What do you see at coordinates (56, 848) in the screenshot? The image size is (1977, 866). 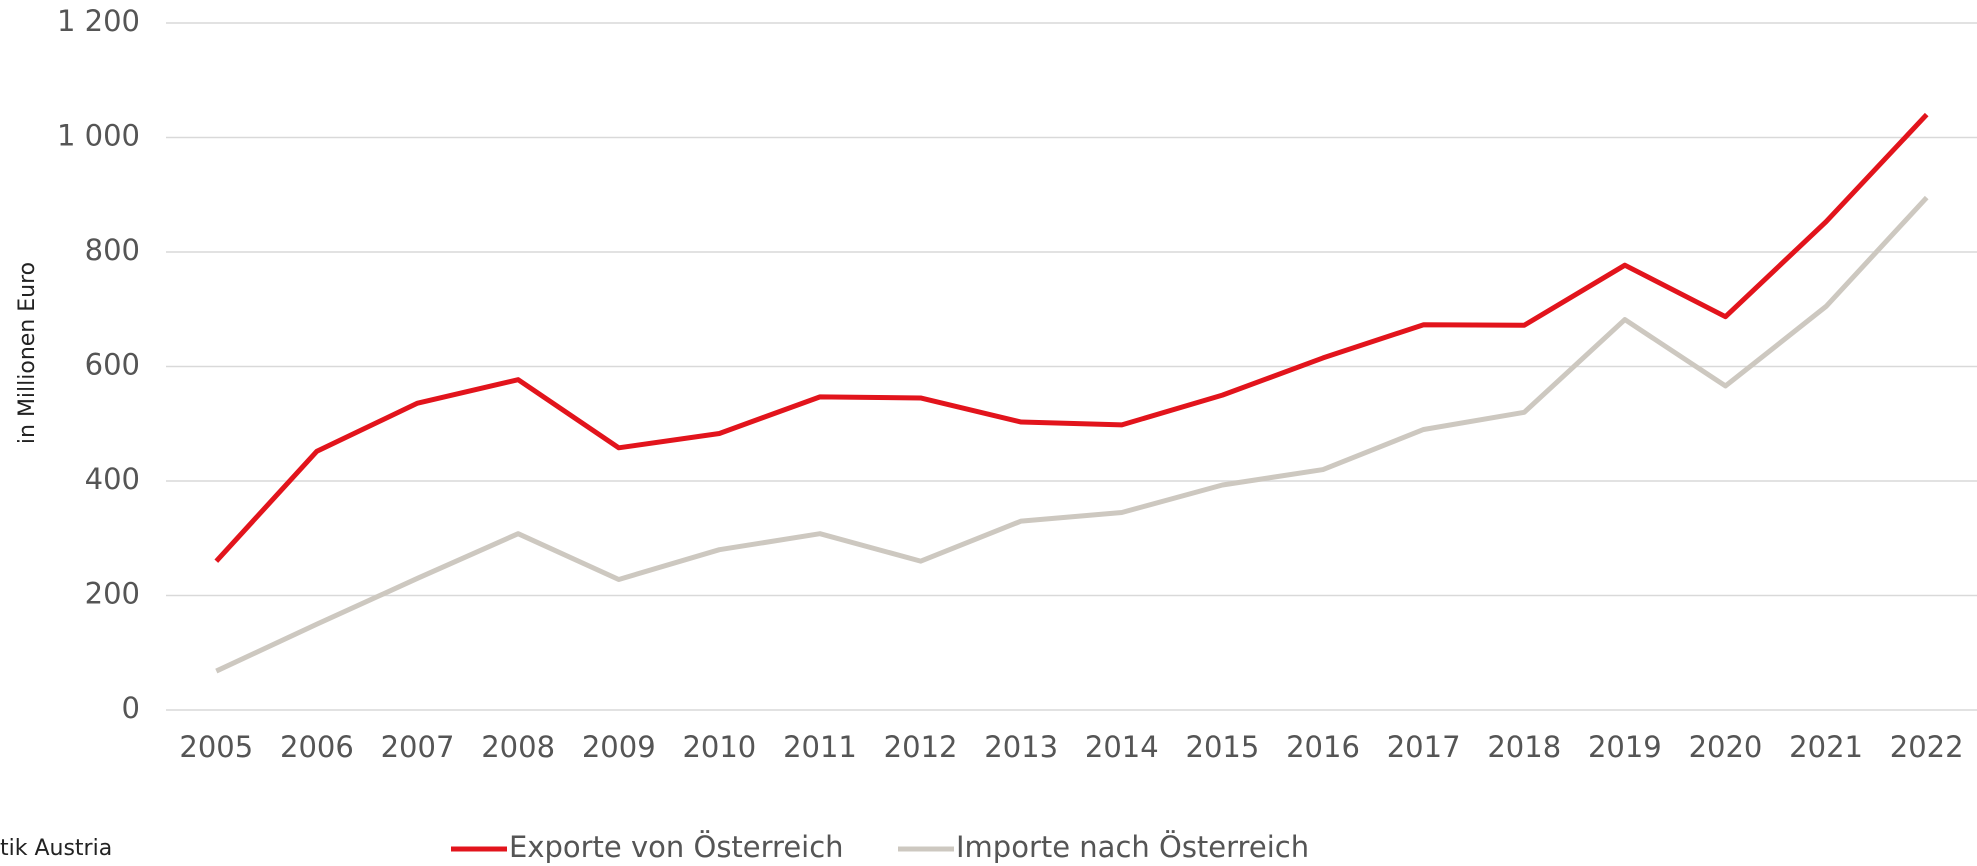 I see `source: tik Austria` at bounding box center [56, 848].